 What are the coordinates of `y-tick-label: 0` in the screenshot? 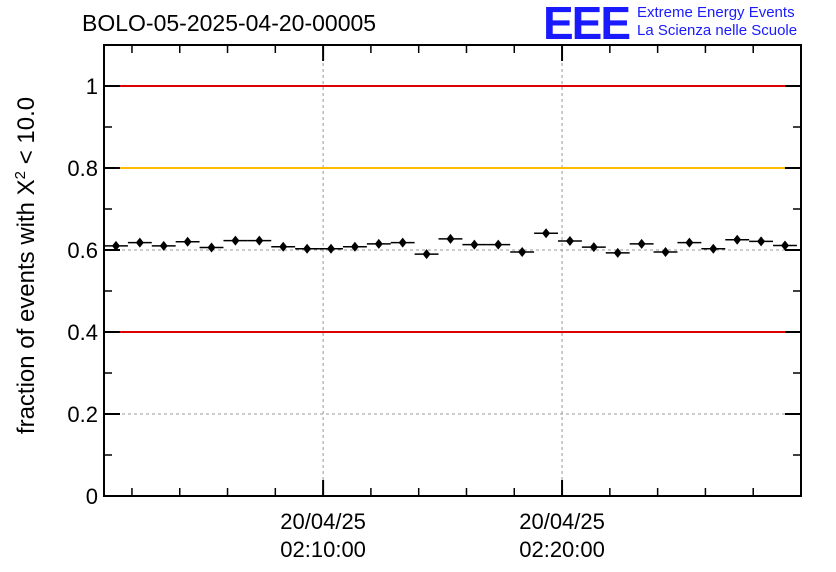 It's located at (92, 496).